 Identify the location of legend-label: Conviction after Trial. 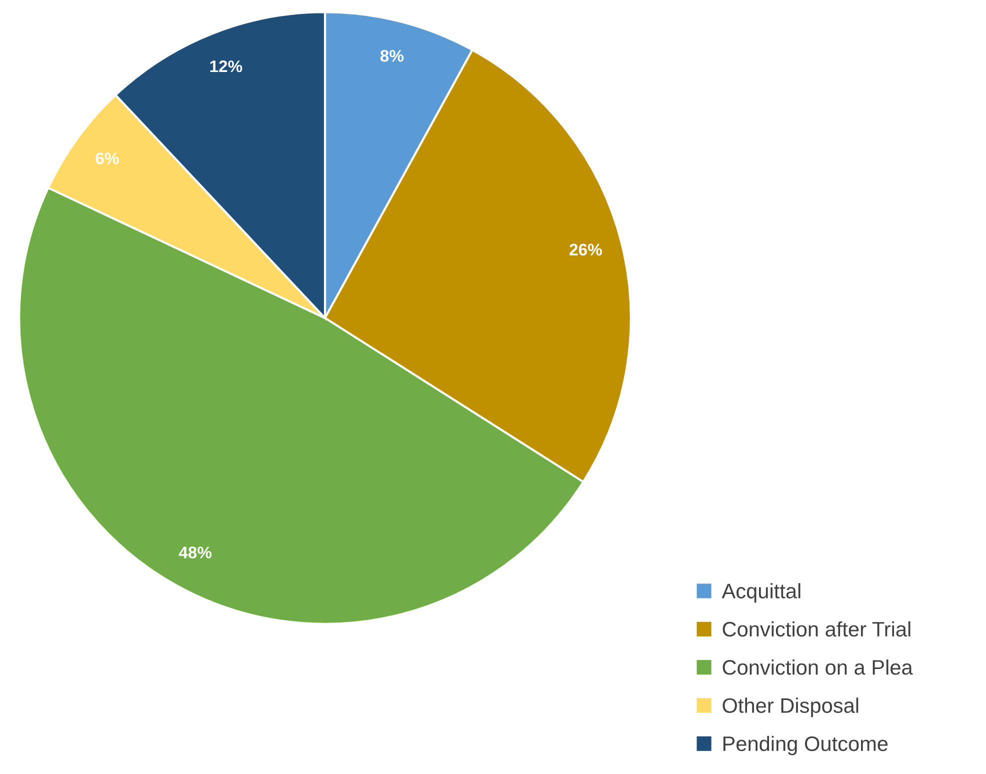
(816, 629).